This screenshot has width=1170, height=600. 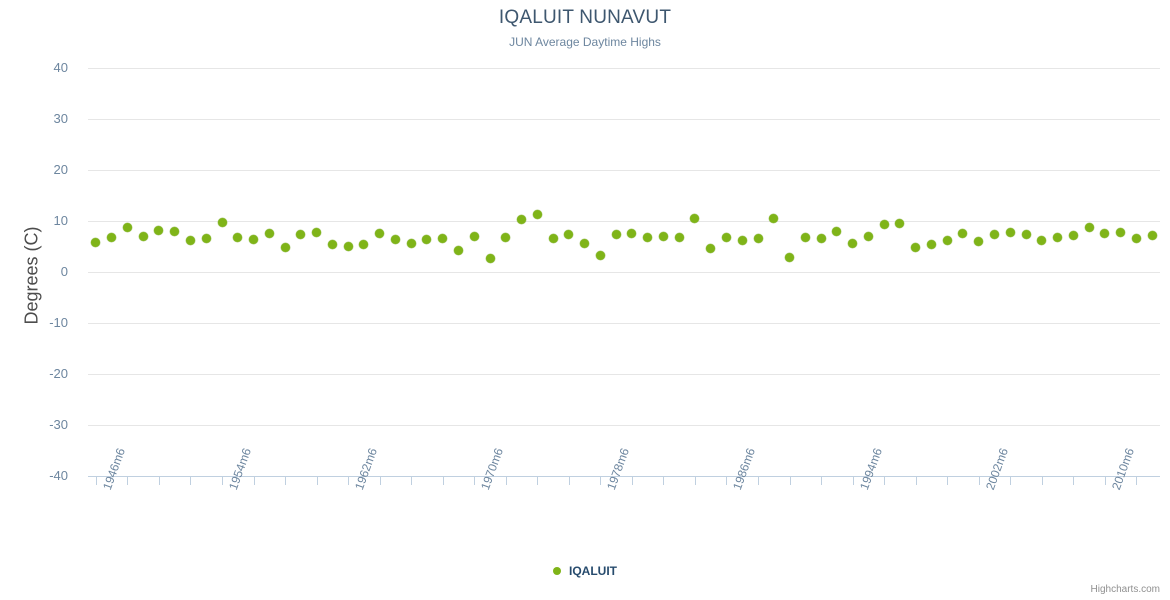 I want to click on credits-link: Highcharts.com, so click(x=1125, y=589).